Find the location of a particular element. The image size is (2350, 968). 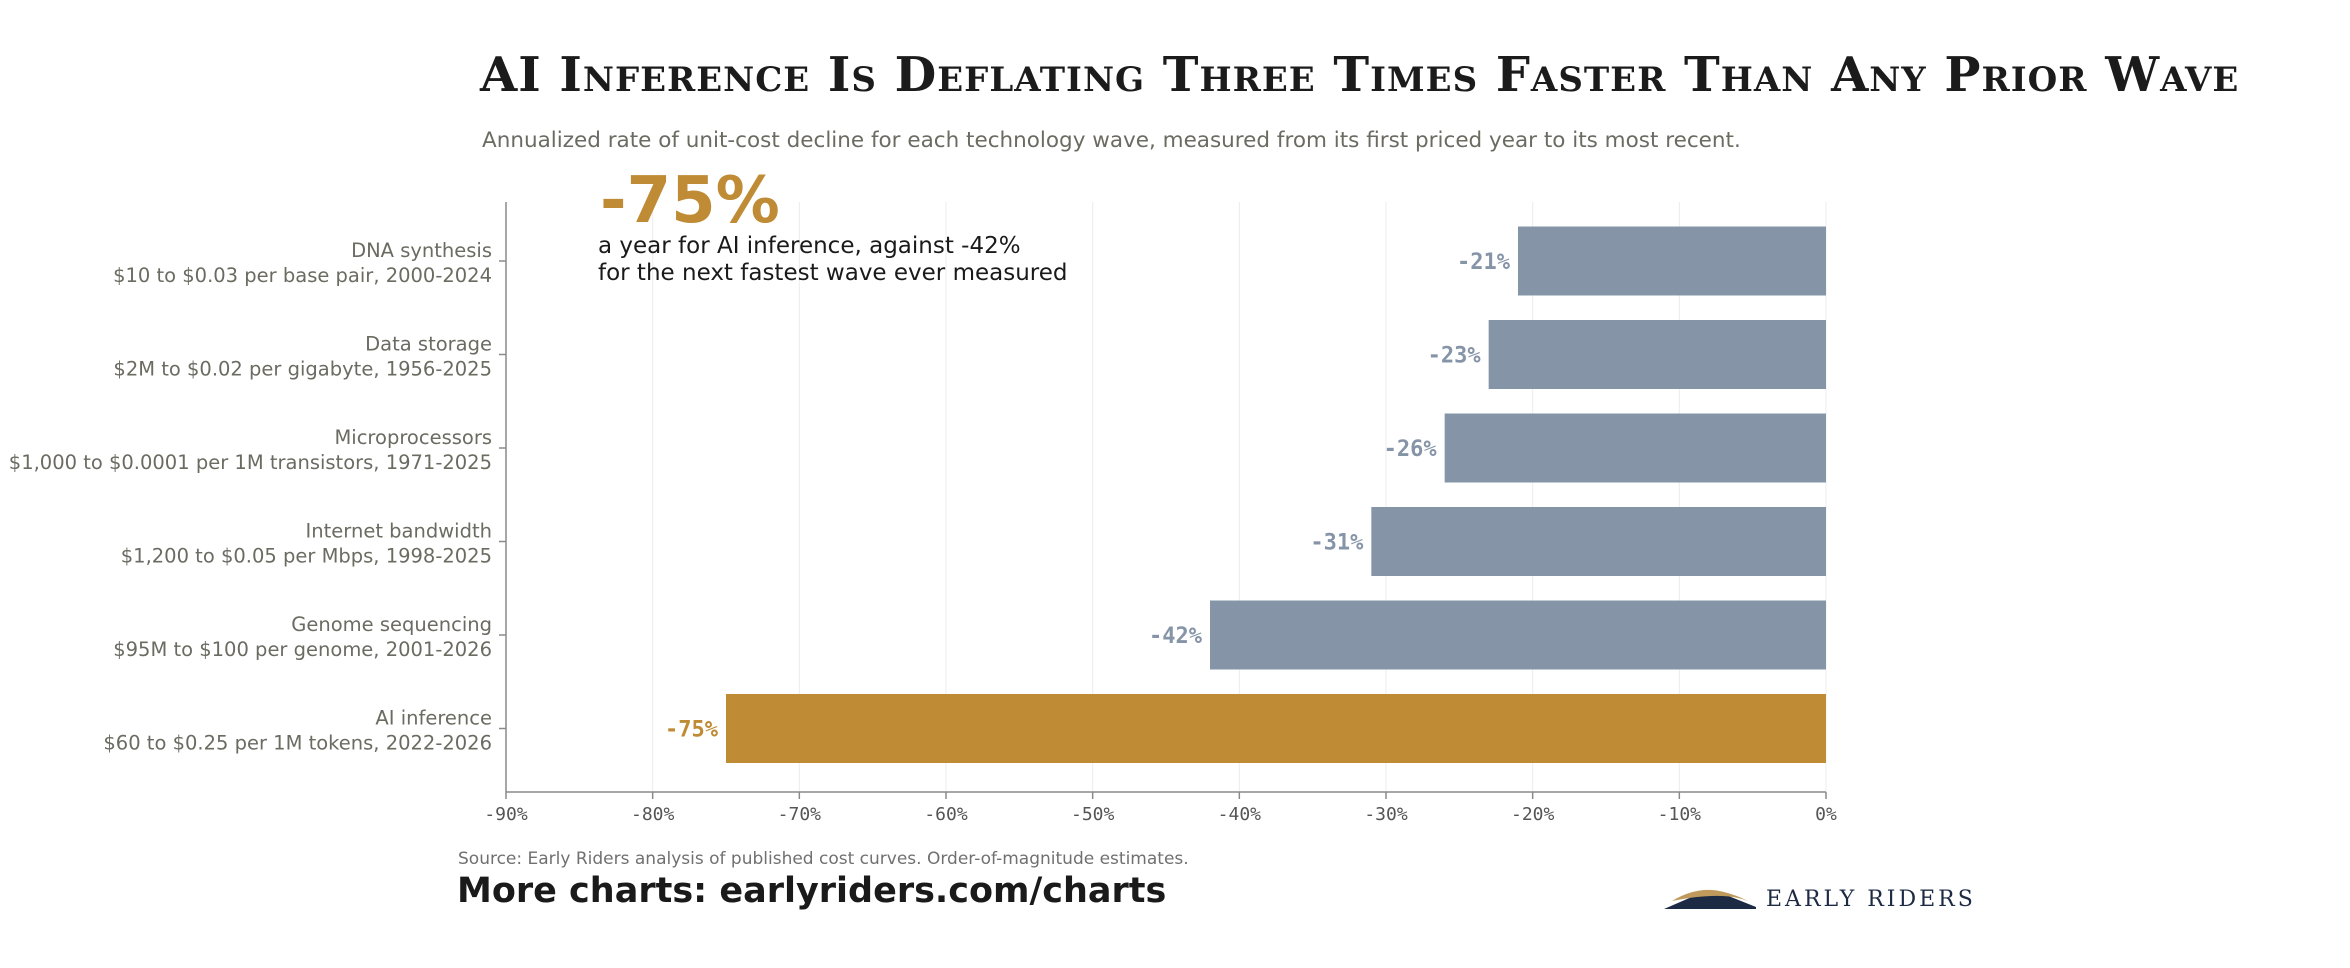

annotation-line-2: for the next fastest wave ever measured is located at coordinates (832, 273).